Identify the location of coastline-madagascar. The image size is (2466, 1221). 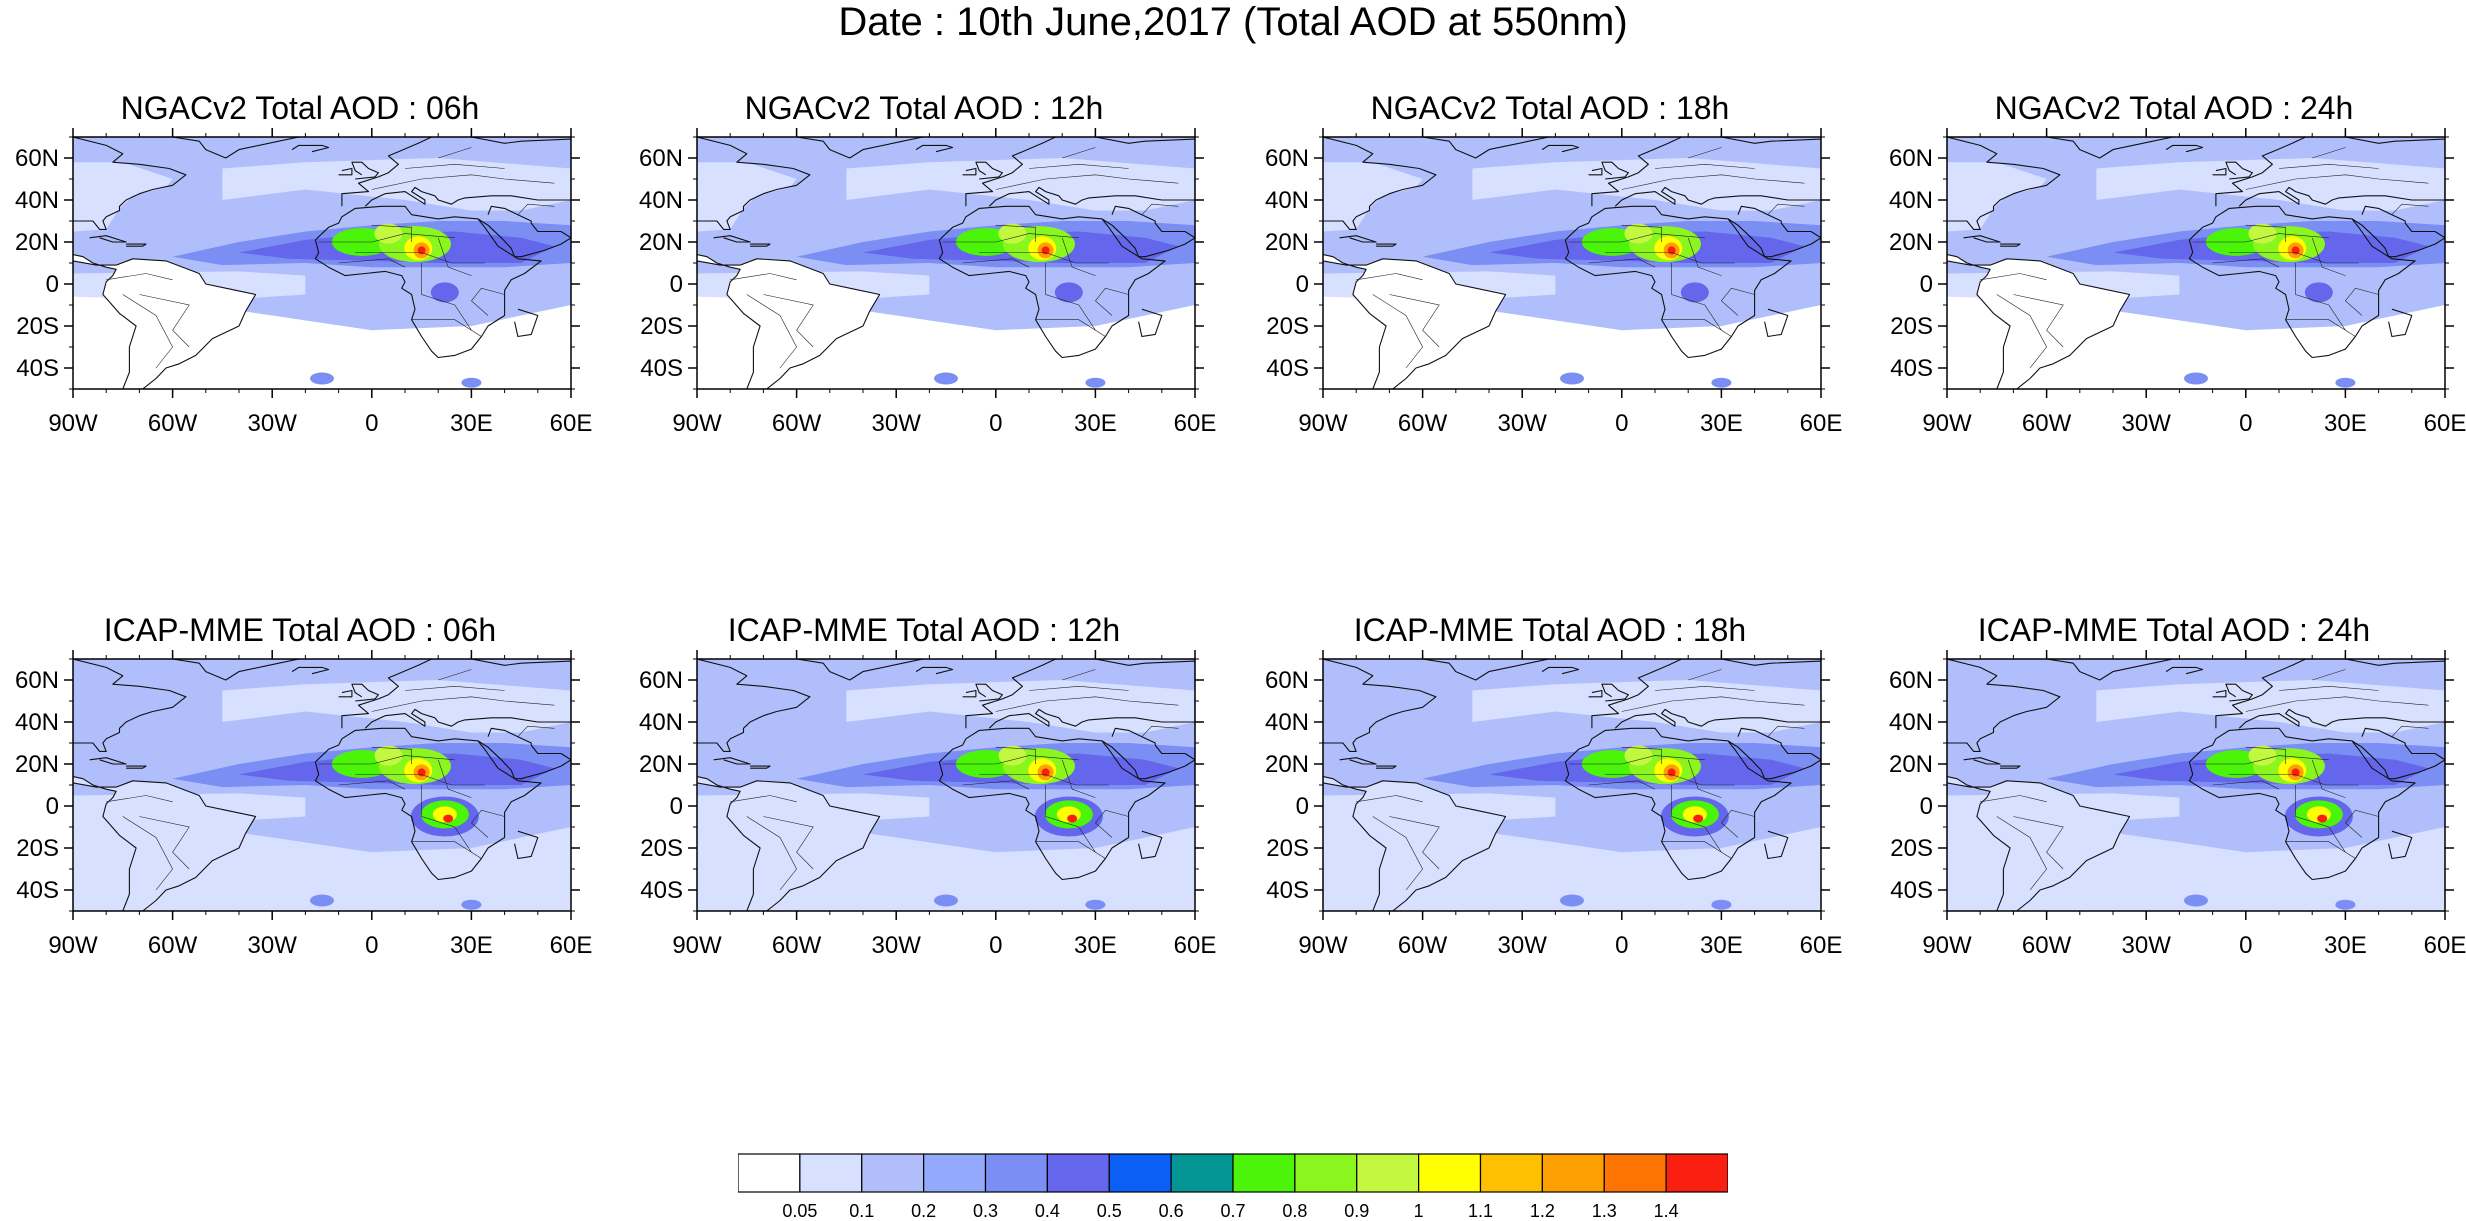
(2400, 845).